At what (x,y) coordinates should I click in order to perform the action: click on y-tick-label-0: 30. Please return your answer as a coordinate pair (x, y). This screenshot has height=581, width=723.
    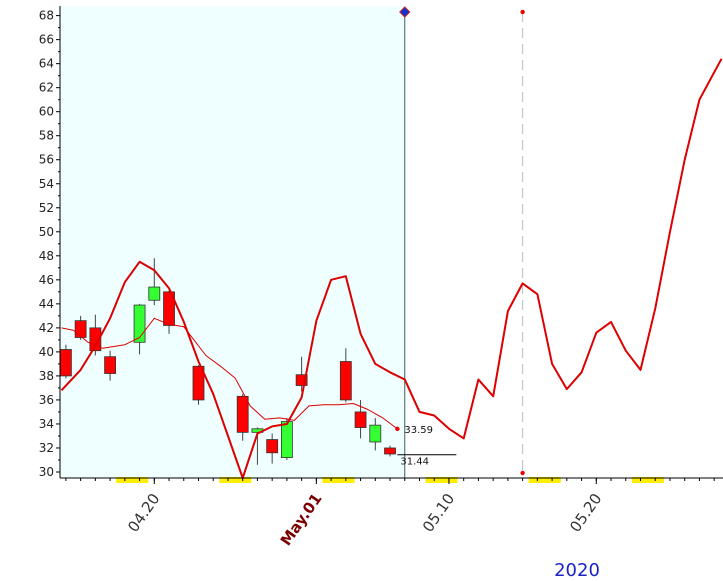
    Looking at the image, I should click on (46, 472).